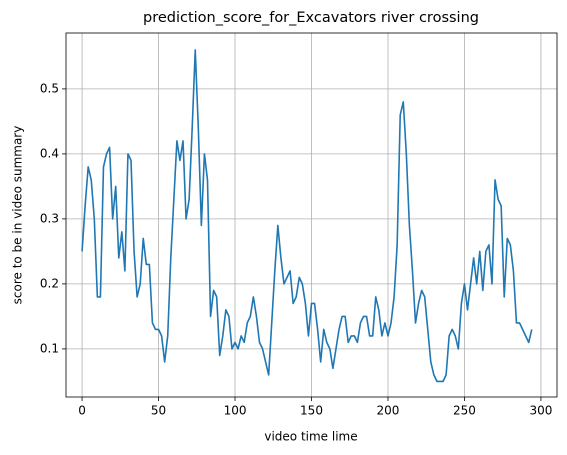 Image resolution: width=567 pixels, height=455 pixels. I want to click on x-tick-label: 300, so click(540, 411).